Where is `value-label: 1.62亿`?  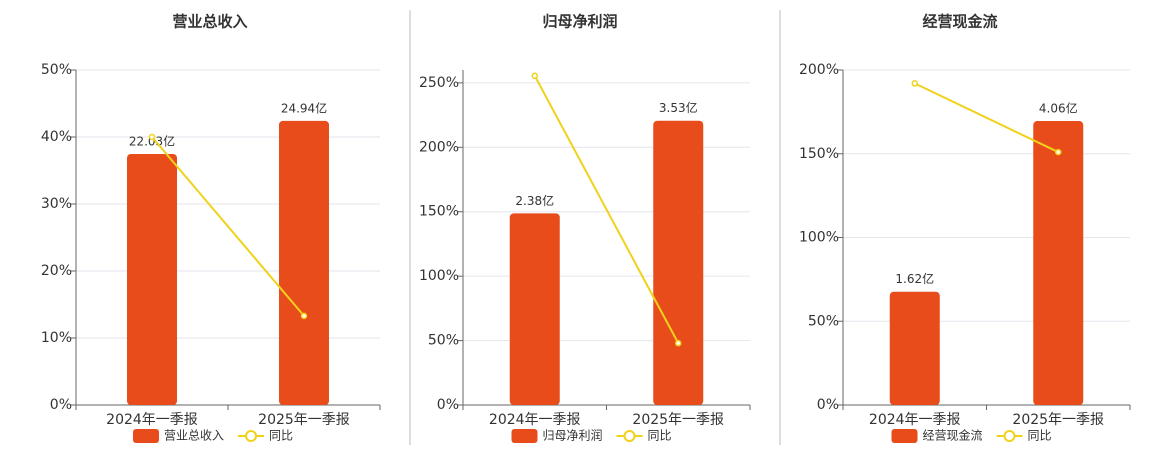 value-label: 1.62亿 is located at coordinates (914, 278).